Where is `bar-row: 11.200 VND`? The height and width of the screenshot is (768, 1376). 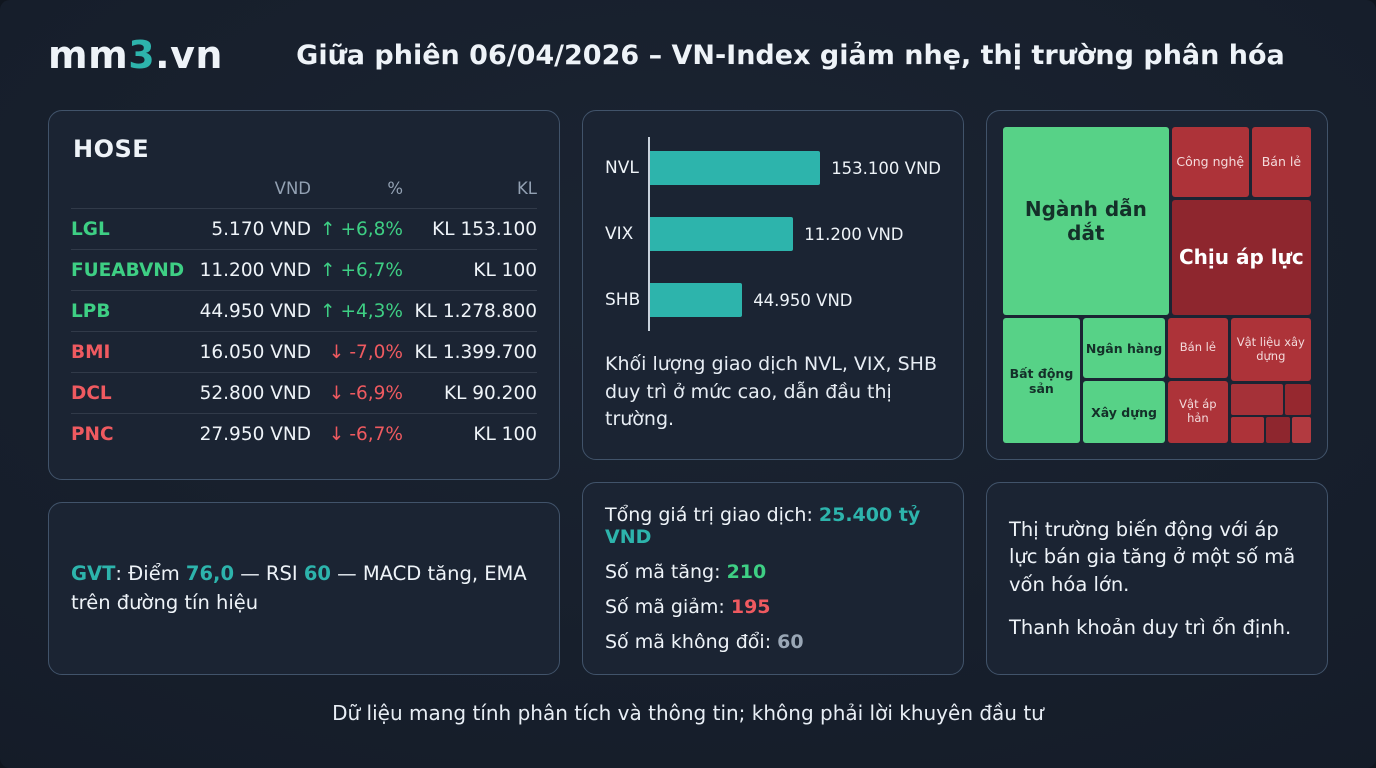
bar-row: 11.200 VND is located at coordinates (795, 234).